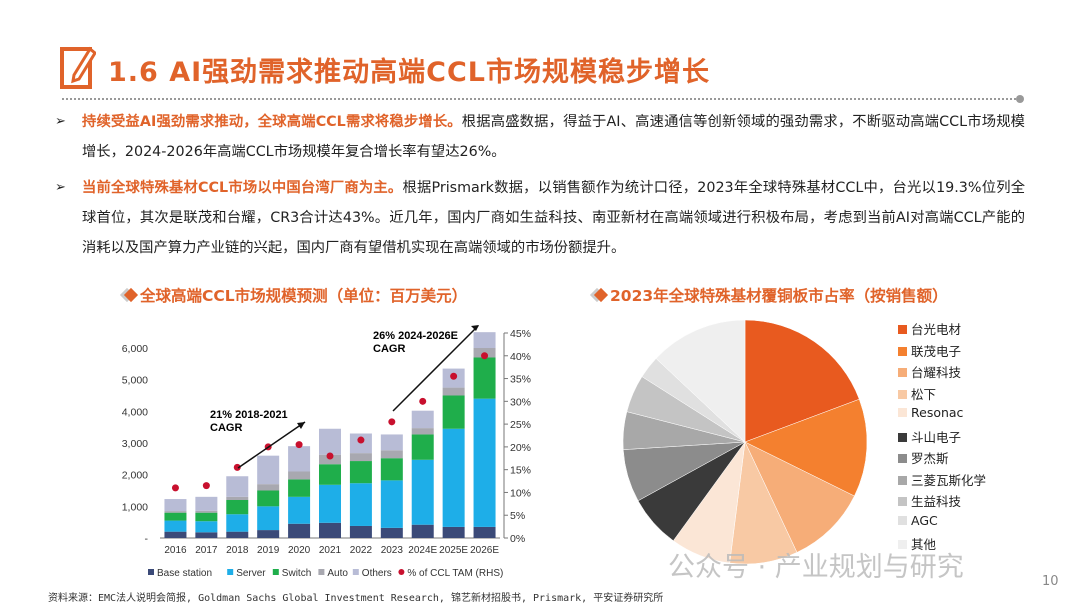 The width and height of the screenshot is (1080, 607). I want to click on legend-item: 罗杰斯, so click(923, 457).